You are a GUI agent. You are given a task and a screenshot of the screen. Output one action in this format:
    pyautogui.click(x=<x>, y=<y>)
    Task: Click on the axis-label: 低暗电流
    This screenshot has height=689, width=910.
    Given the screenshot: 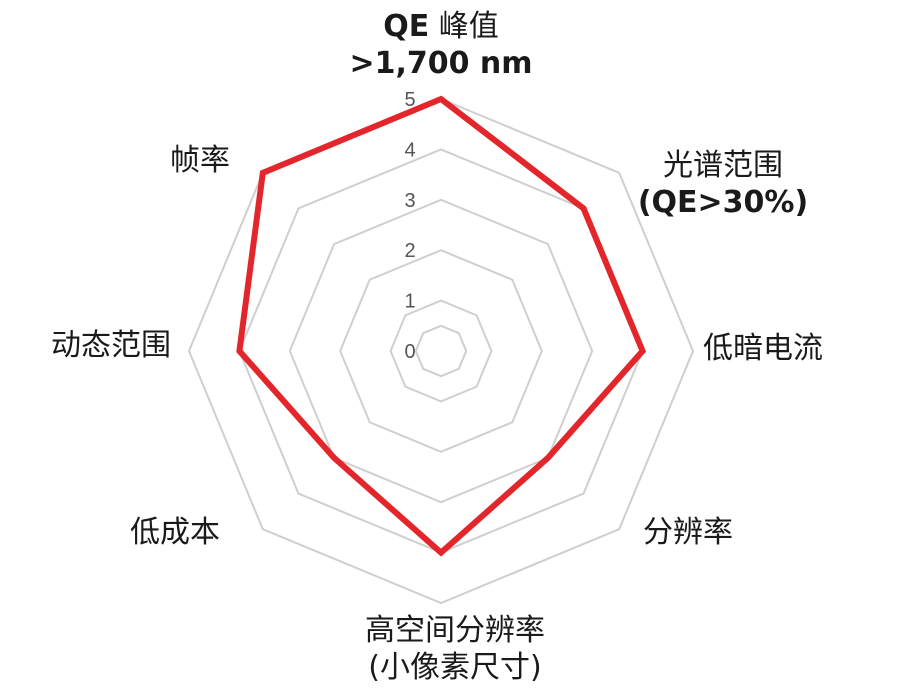 What is the action you would take?
    pyautogui.click(x=763, y=348)
    